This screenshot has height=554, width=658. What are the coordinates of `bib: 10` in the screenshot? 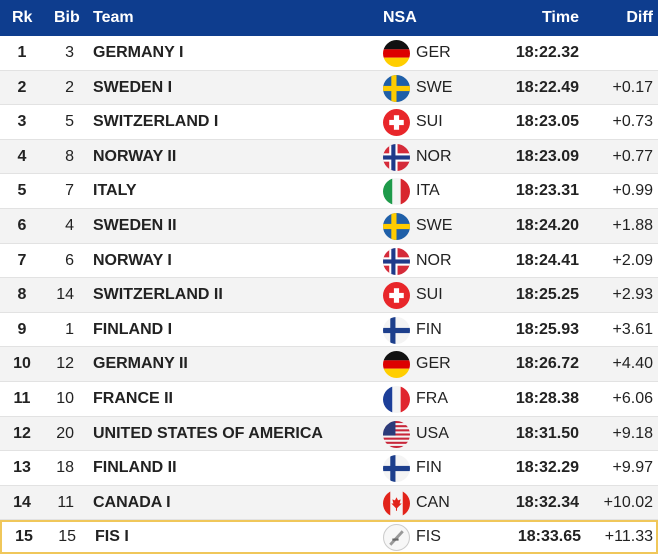 It's located at (65, 398).